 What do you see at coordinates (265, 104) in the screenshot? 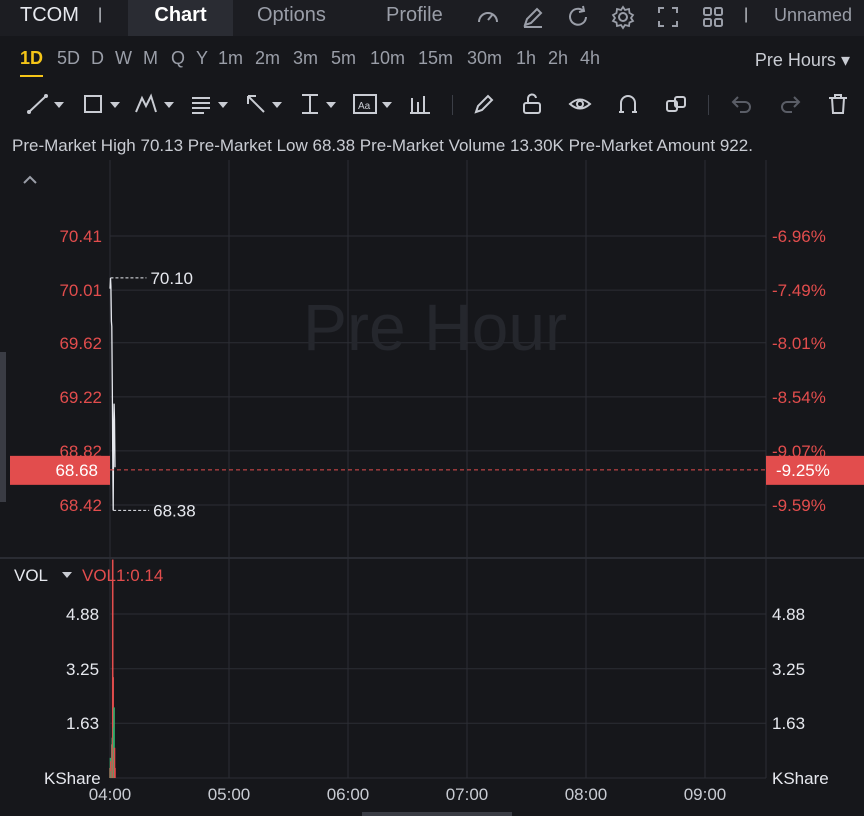
I see `arrow-tool-icon` at bounding box center [265, 104].